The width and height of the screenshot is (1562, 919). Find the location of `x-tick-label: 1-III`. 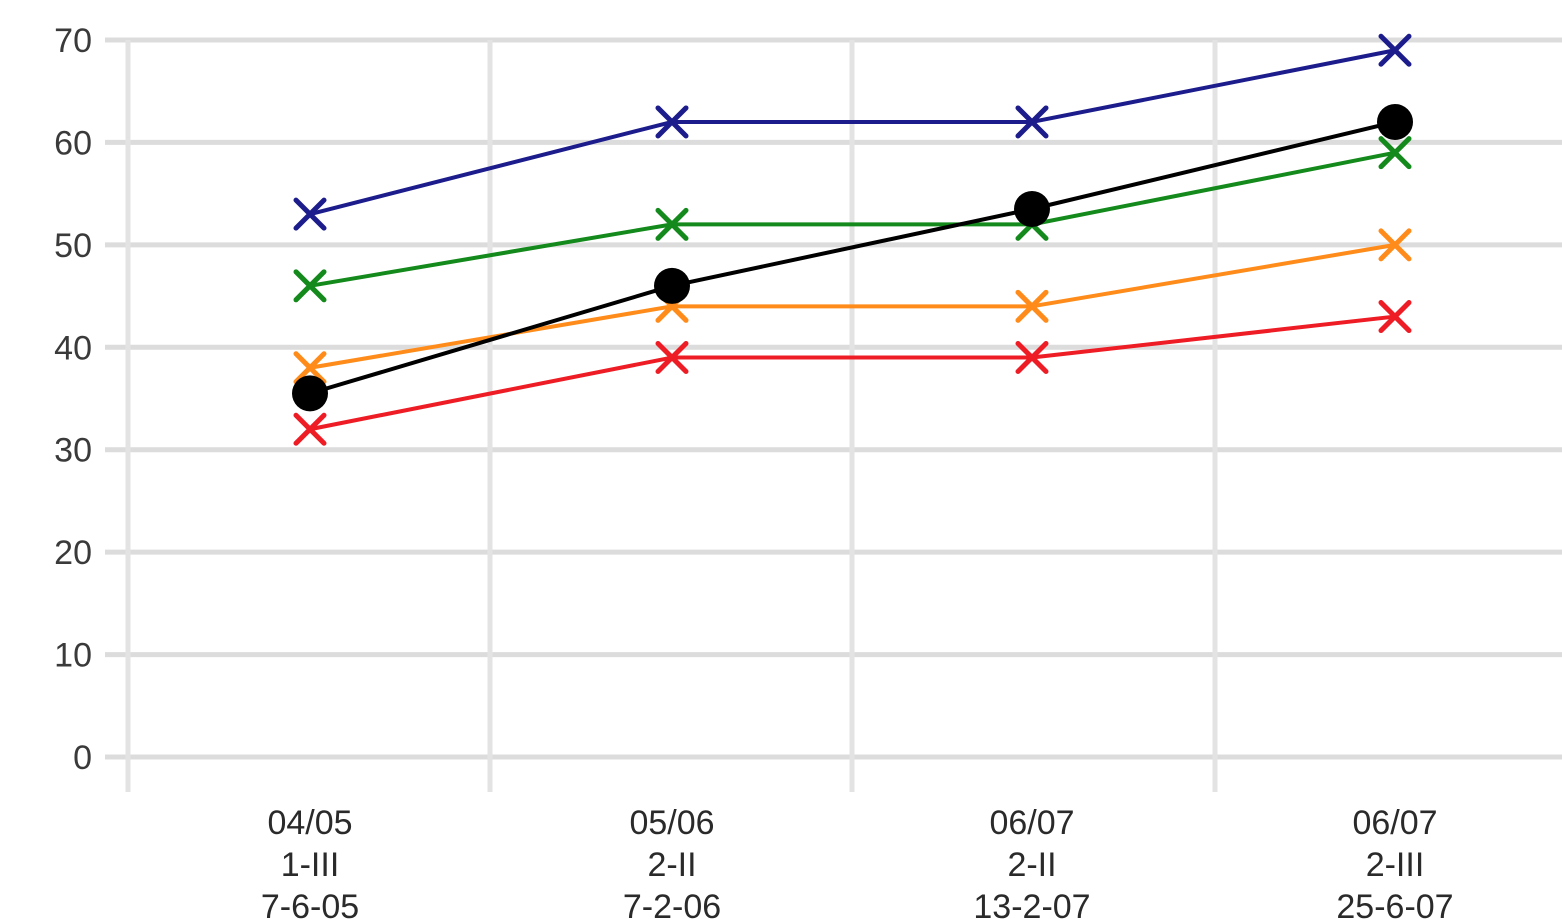

x-tick-label: 1-III is located at coordinates (310, 865).